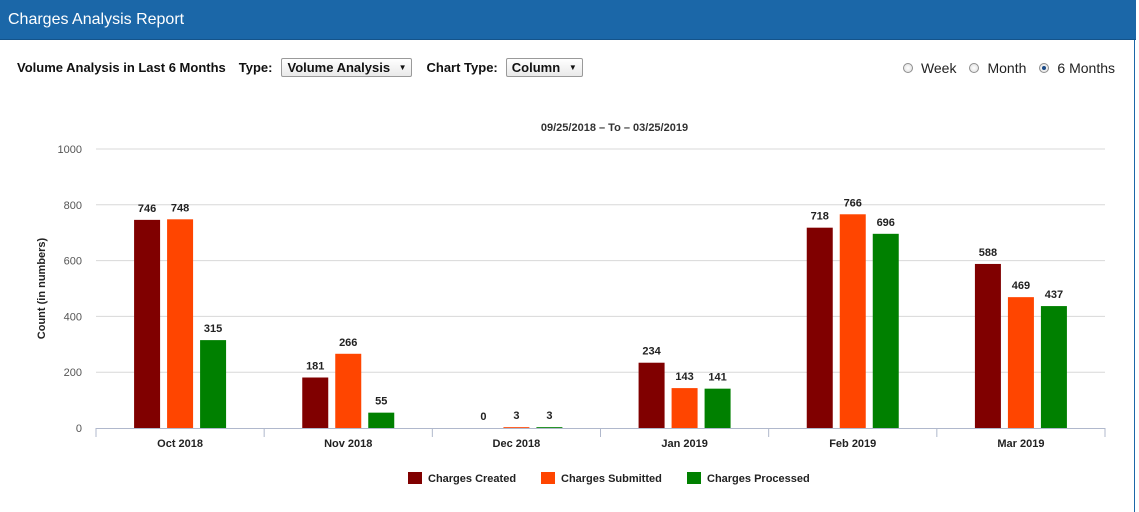 Image resolution: width=1139 pixels, height=512 pixels. I want to click on y-tick-label: 200, so click(73, 373).